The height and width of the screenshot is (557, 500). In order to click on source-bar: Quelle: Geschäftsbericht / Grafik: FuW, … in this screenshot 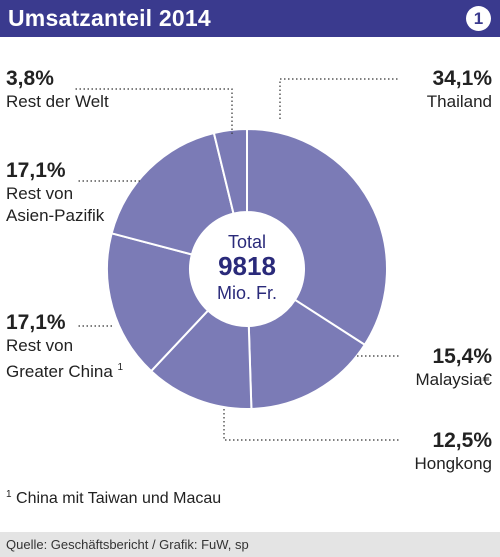, I will do `click(250, 544)`.